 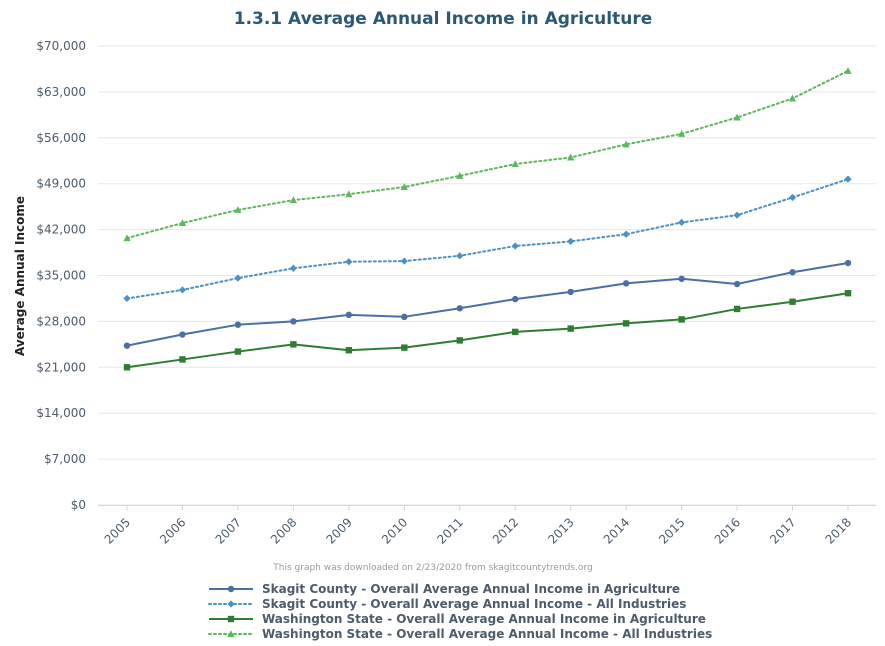 I want to click on x-tick-label: 2012, so click(x=505, y=530).